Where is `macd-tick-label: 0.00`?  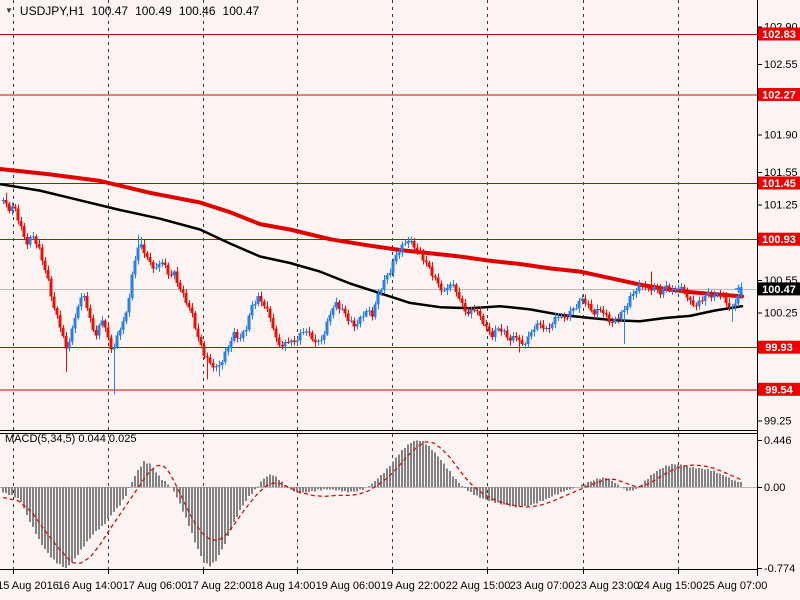 macd-tick-label: 0.00 is located at coordinates (774, 488).